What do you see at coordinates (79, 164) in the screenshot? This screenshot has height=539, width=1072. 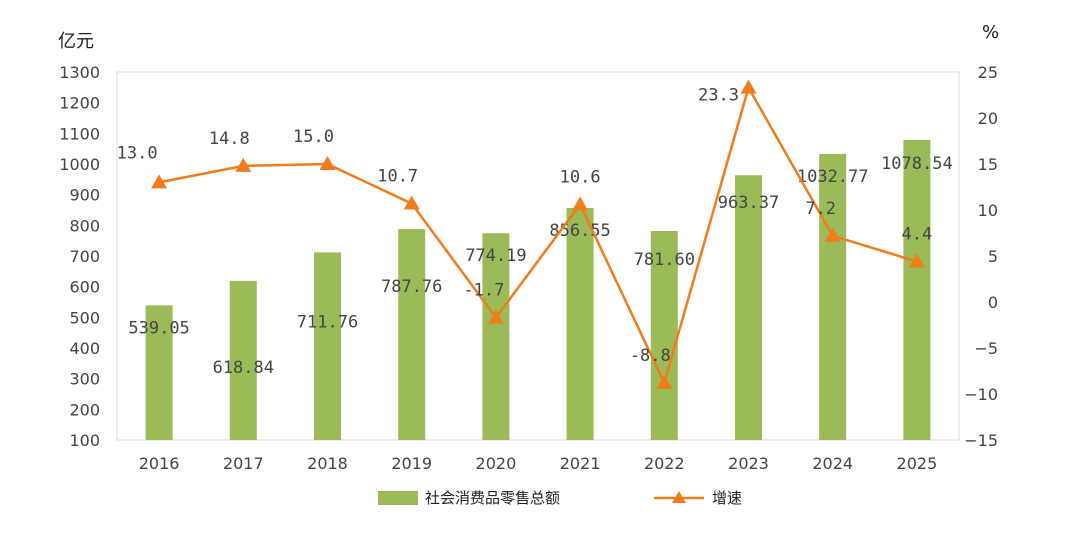 I see `left-tick-label: 1000` at bounding box center [79, 164].